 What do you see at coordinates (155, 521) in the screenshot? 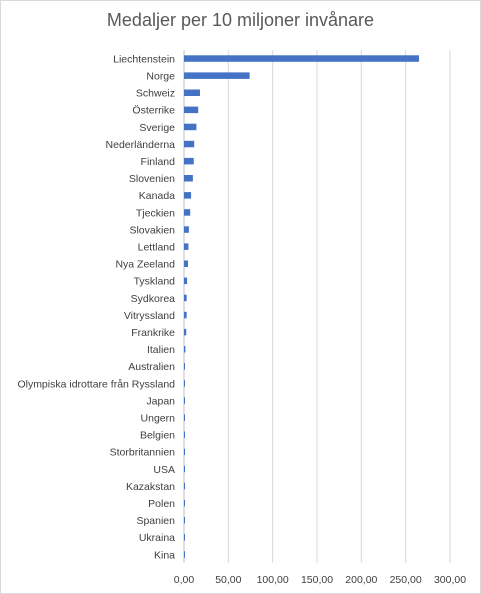
I see `category-label: Spanien` at bounding box center [155, 521].